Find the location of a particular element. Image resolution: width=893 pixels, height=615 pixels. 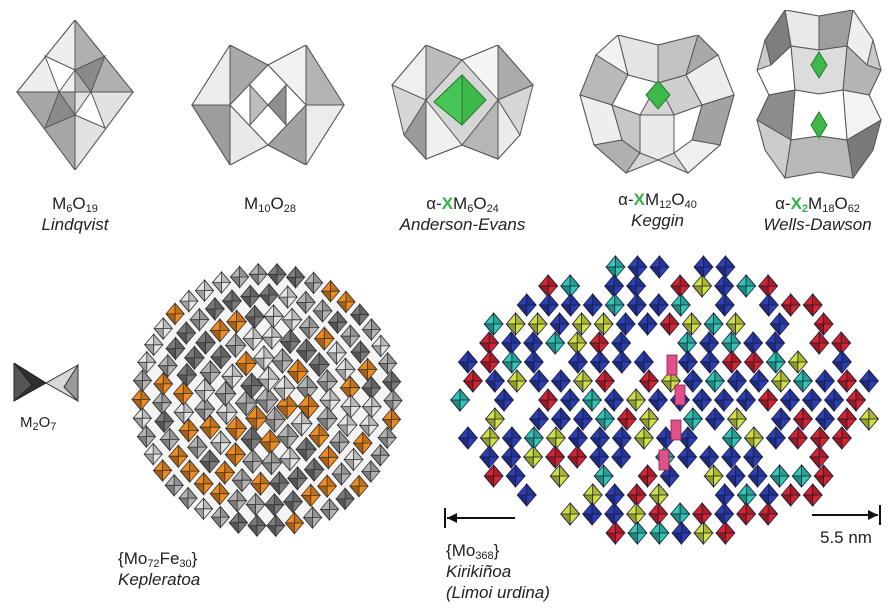

caption-keggin: α-XM12O40 Keggin is located at coordinates (657, 210).